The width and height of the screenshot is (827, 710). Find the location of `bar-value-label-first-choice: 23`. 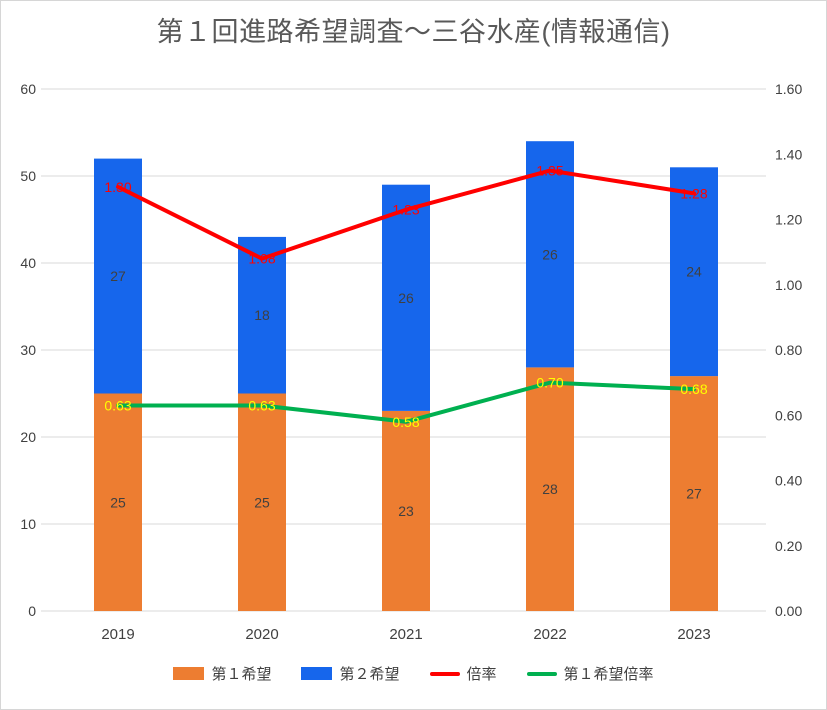

bar-value-label-first-choice: 23 is located at coordinates (406, 511).